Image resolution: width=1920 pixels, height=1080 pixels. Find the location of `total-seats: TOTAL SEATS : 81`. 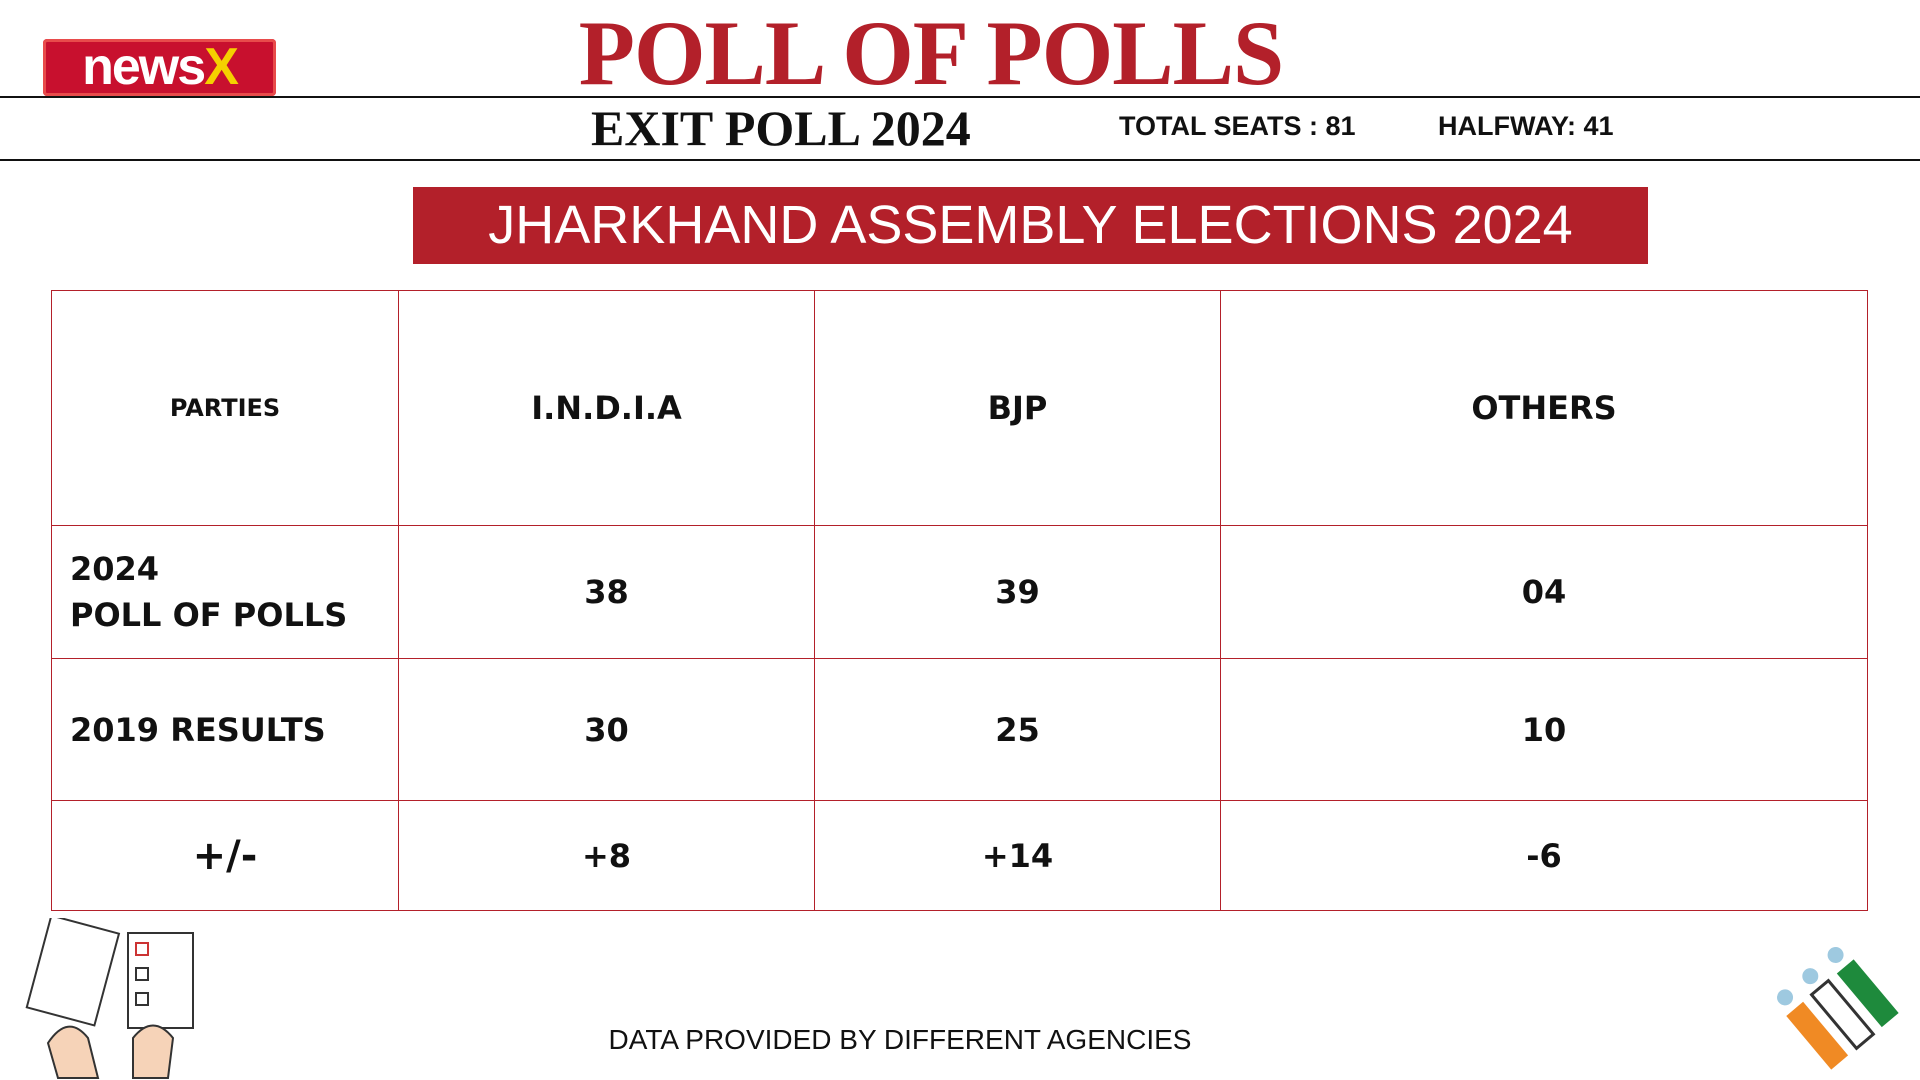

total-seats: TOTAL SEATS : 81 is located at coordinates (1237, 126).